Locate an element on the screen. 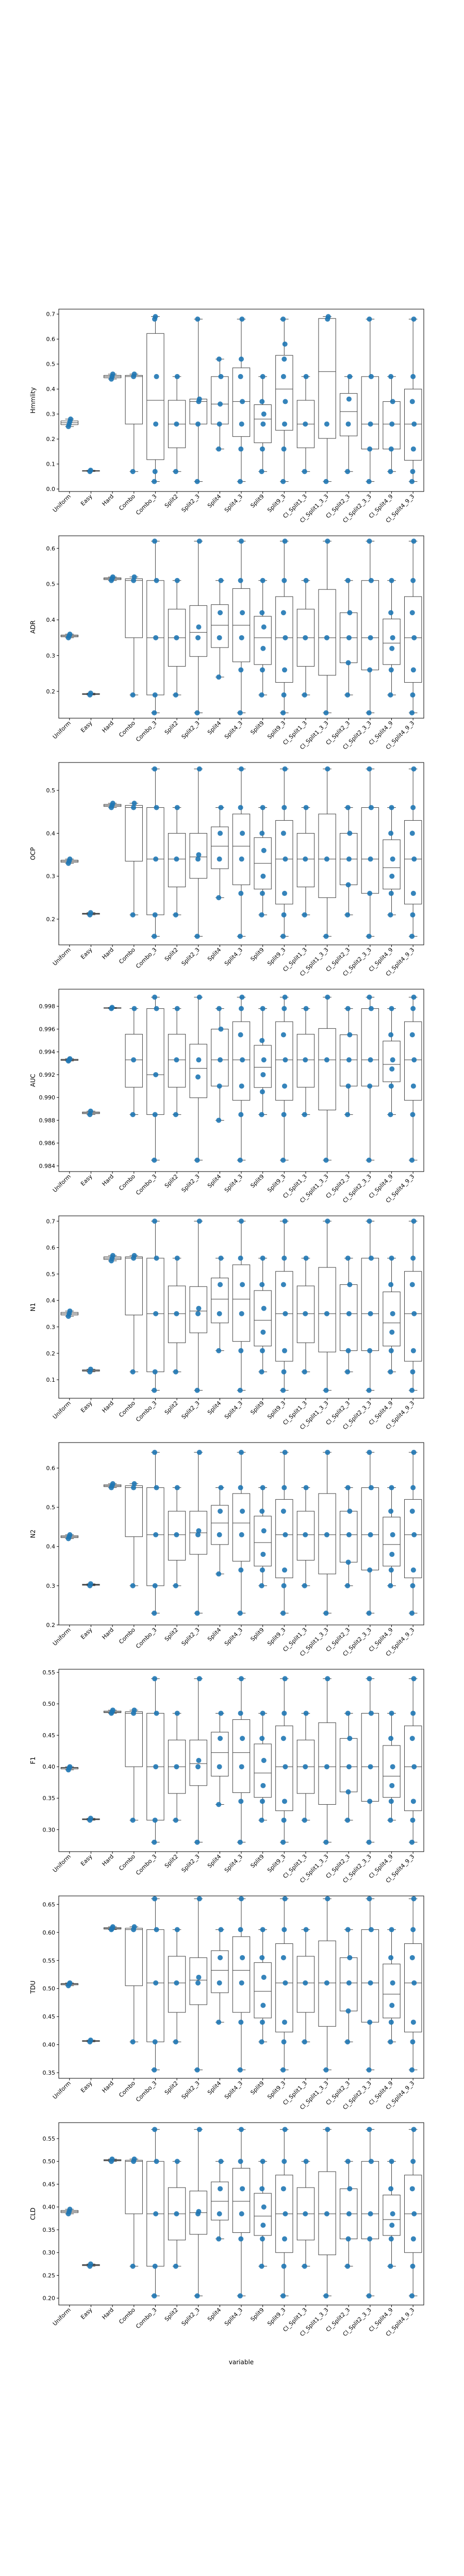 The image size is (464, 2576). x-tick-label: Combo_3 is located at coordinates (146, 1864).